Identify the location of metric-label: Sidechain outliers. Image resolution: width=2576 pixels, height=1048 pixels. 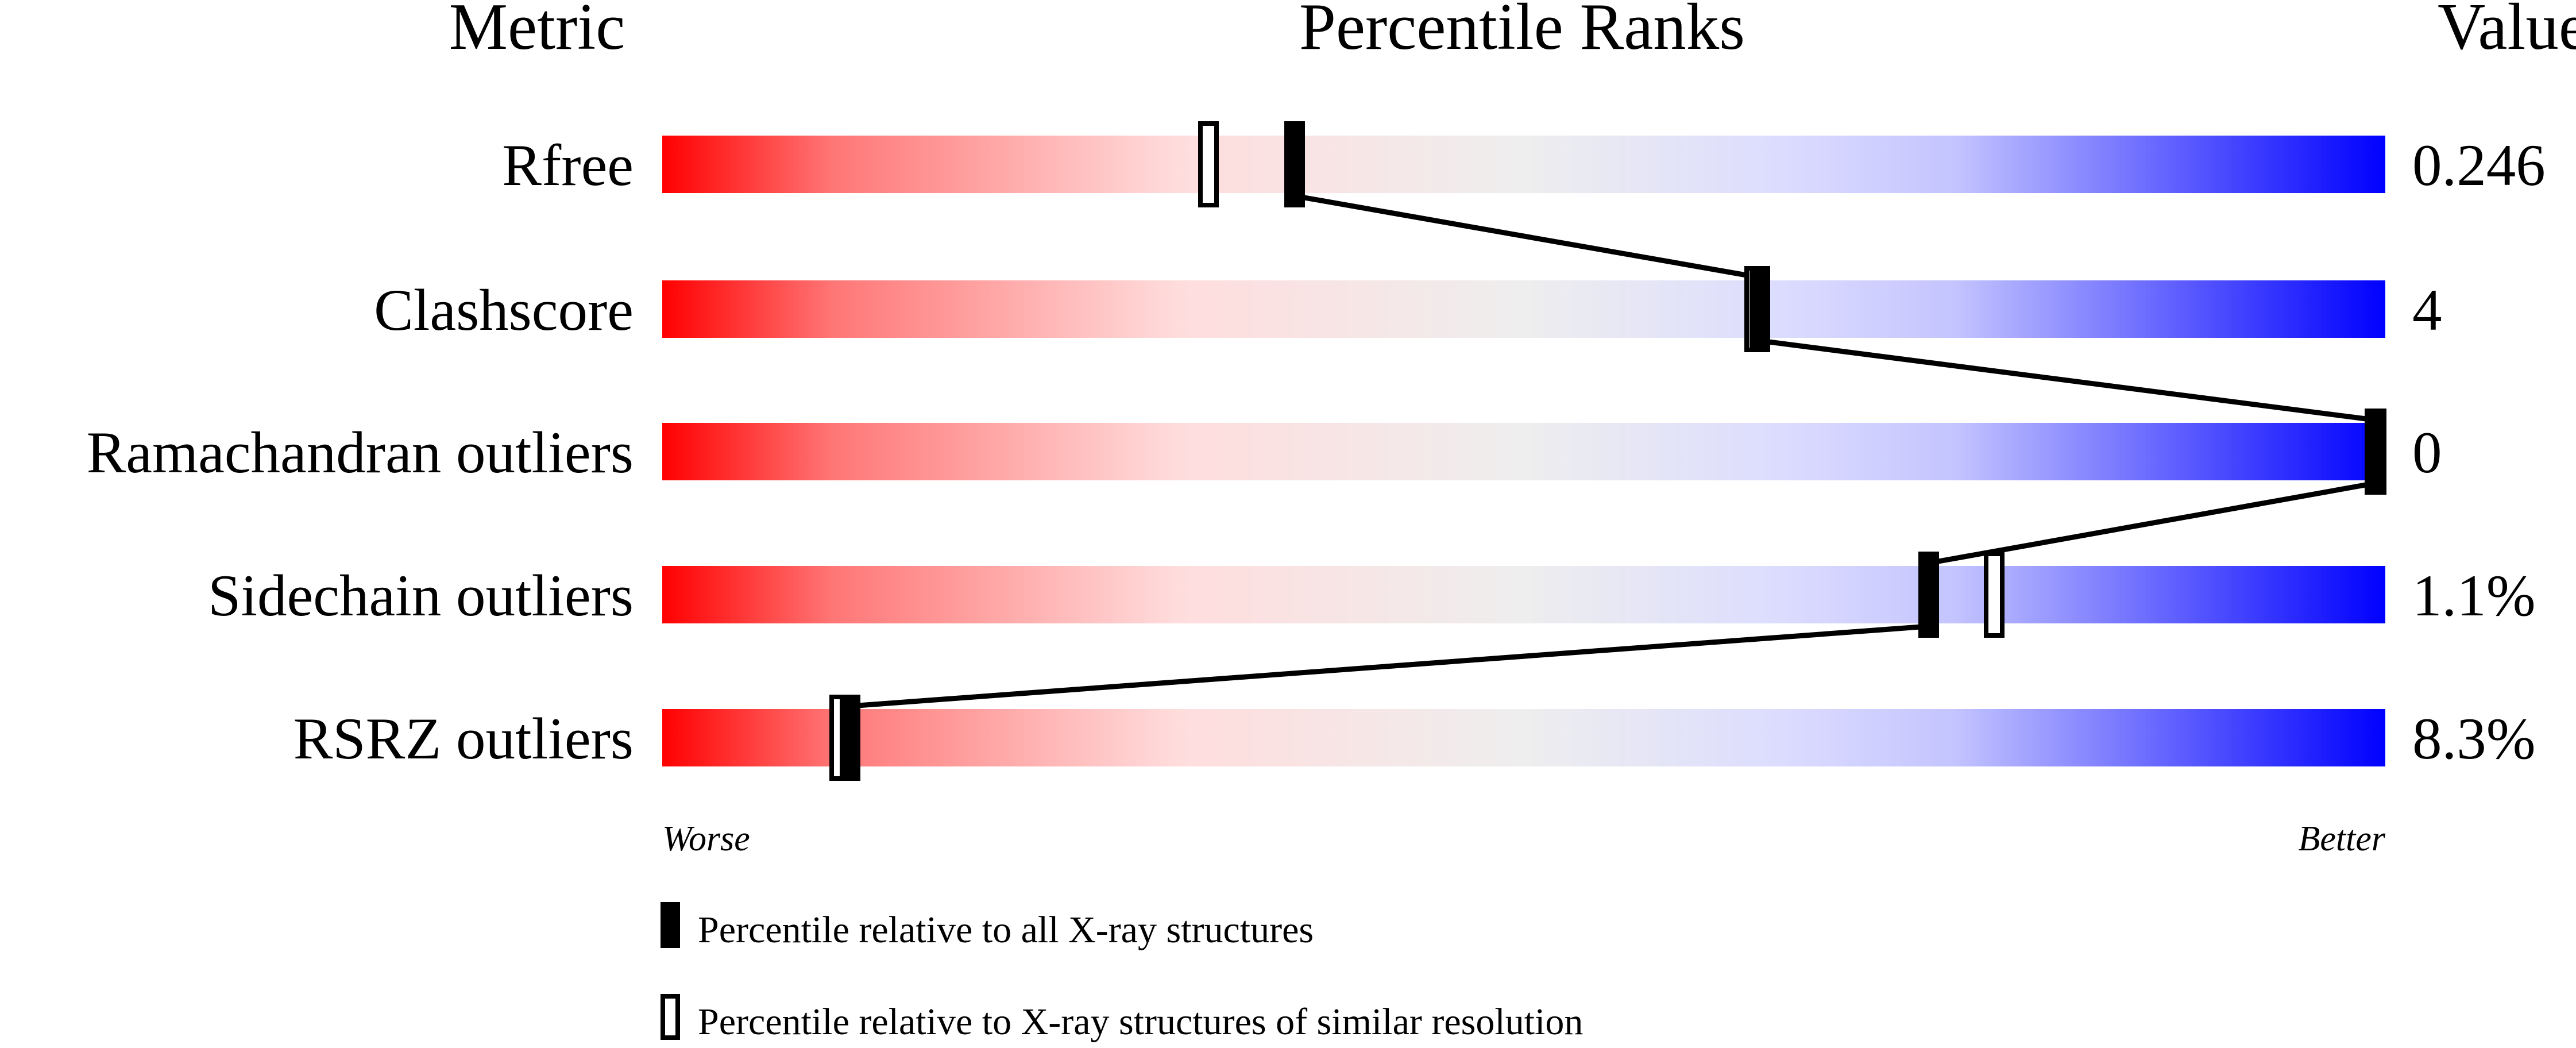
(421, 596).